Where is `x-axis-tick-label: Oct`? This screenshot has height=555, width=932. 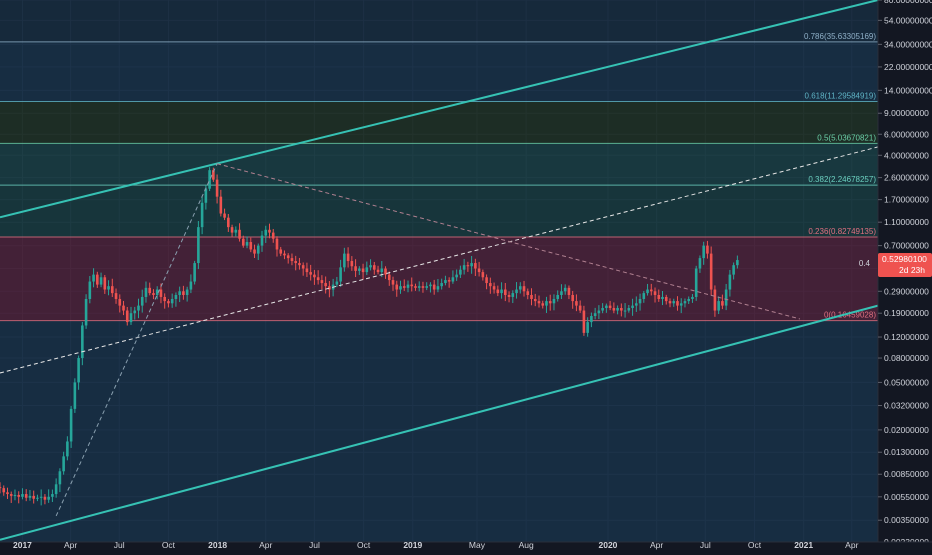
x-axis-tick-label: Oct is located at coordinates (169, 545).